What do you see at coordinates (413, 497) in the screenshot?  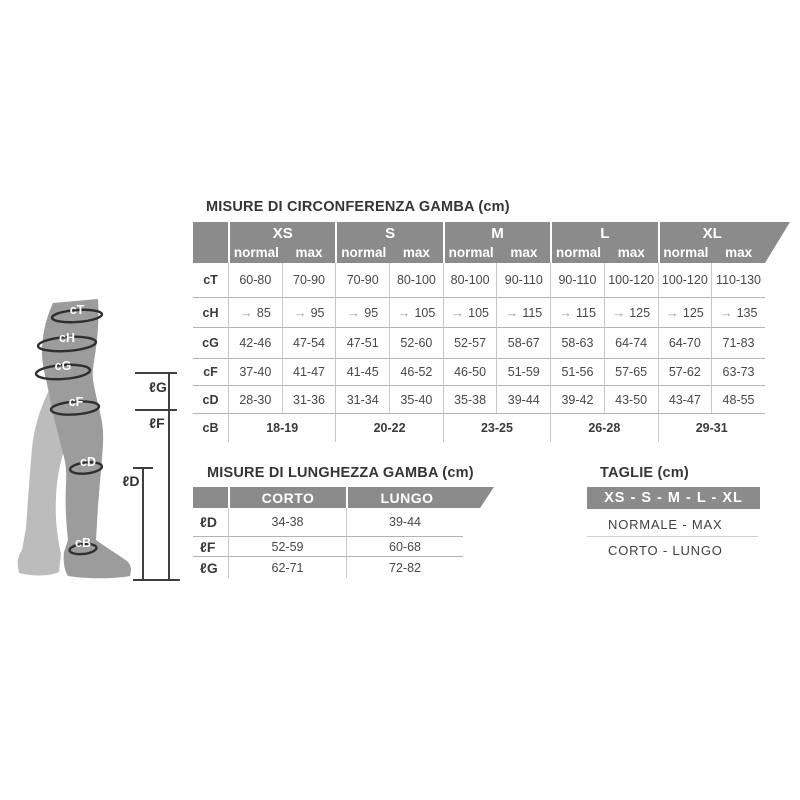 I see `length-header-lungo: LUNGO` at bounding box center [413, 497].